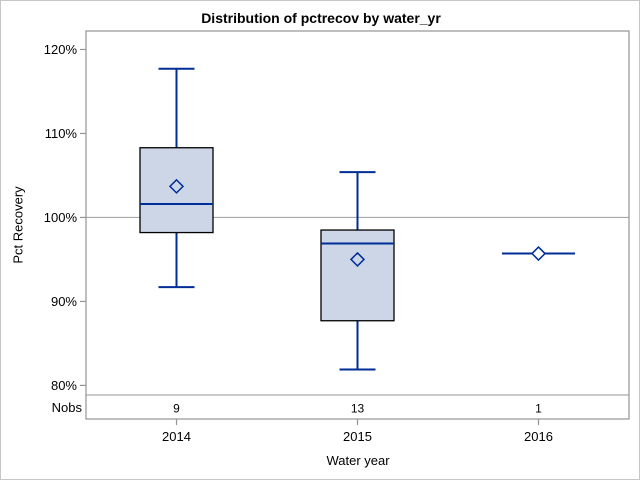  Describe the element at coordinates (18, 225) in the screenshot. I see `y-axis-title: Pct Recovery` at that location.